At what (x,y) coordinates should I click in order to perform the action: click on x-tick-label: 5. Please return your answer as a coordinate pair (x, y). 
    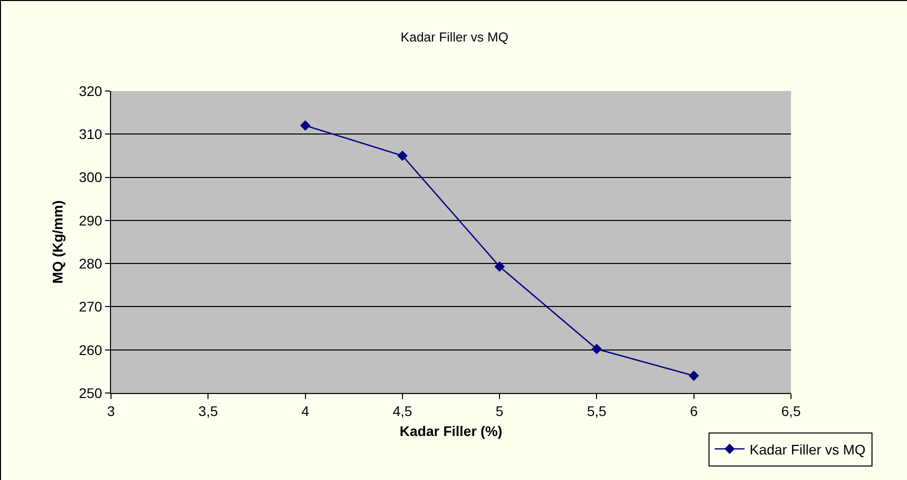
    Looking at the image, I should click on (500, 410).